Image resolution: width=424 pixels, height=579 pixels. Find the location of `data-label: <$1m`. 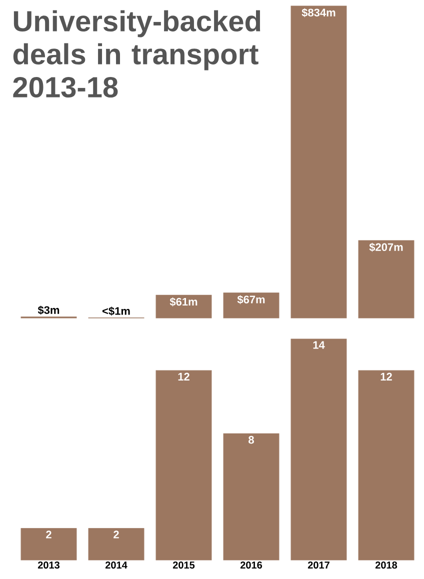

data-label: <$1m is located at coordinates (116, 311).